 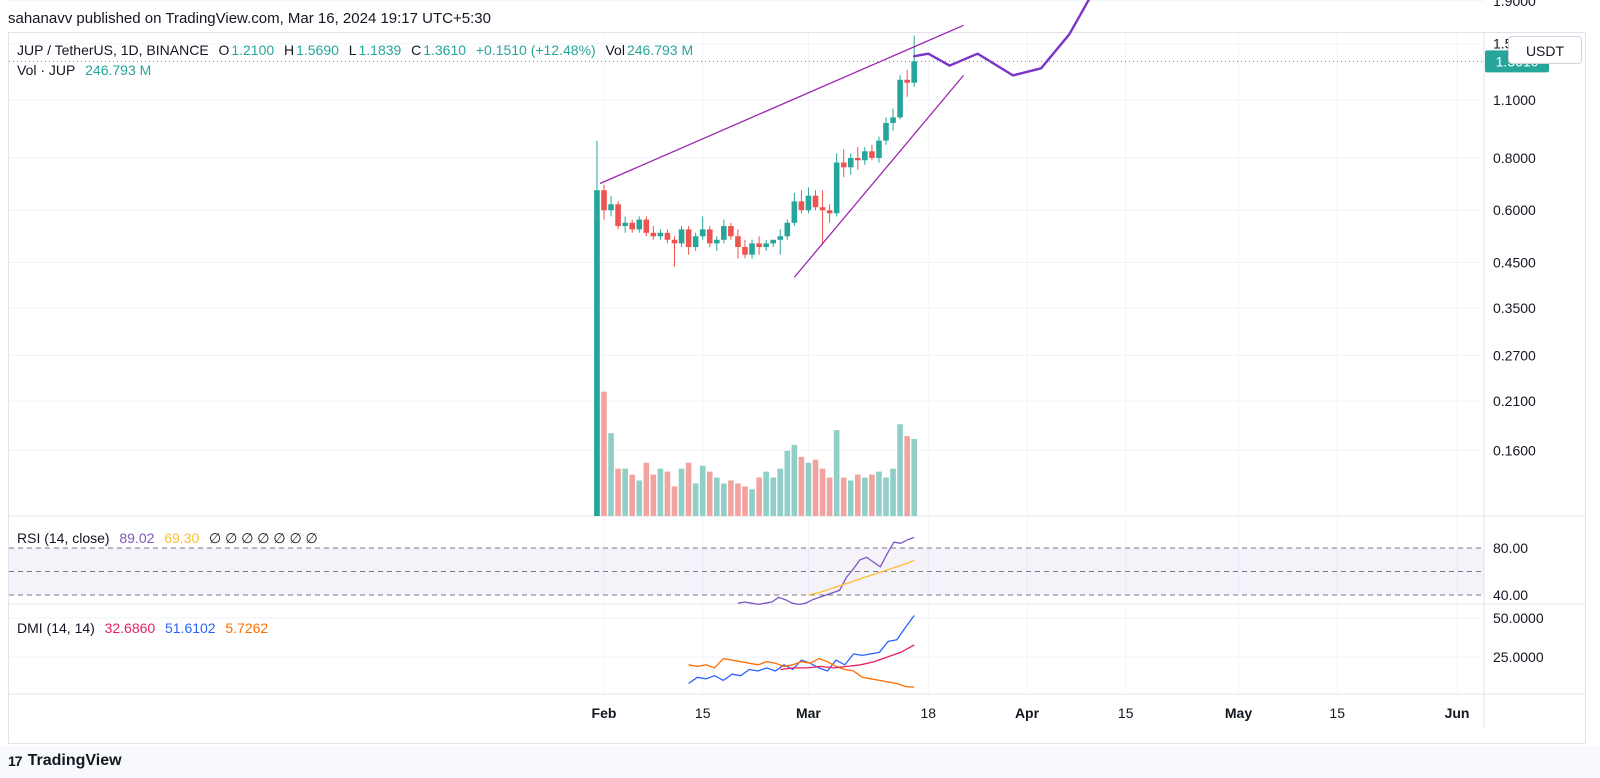 I want to click on change-value: +0.1510 (+12.48%), so click(x=535, y=50).